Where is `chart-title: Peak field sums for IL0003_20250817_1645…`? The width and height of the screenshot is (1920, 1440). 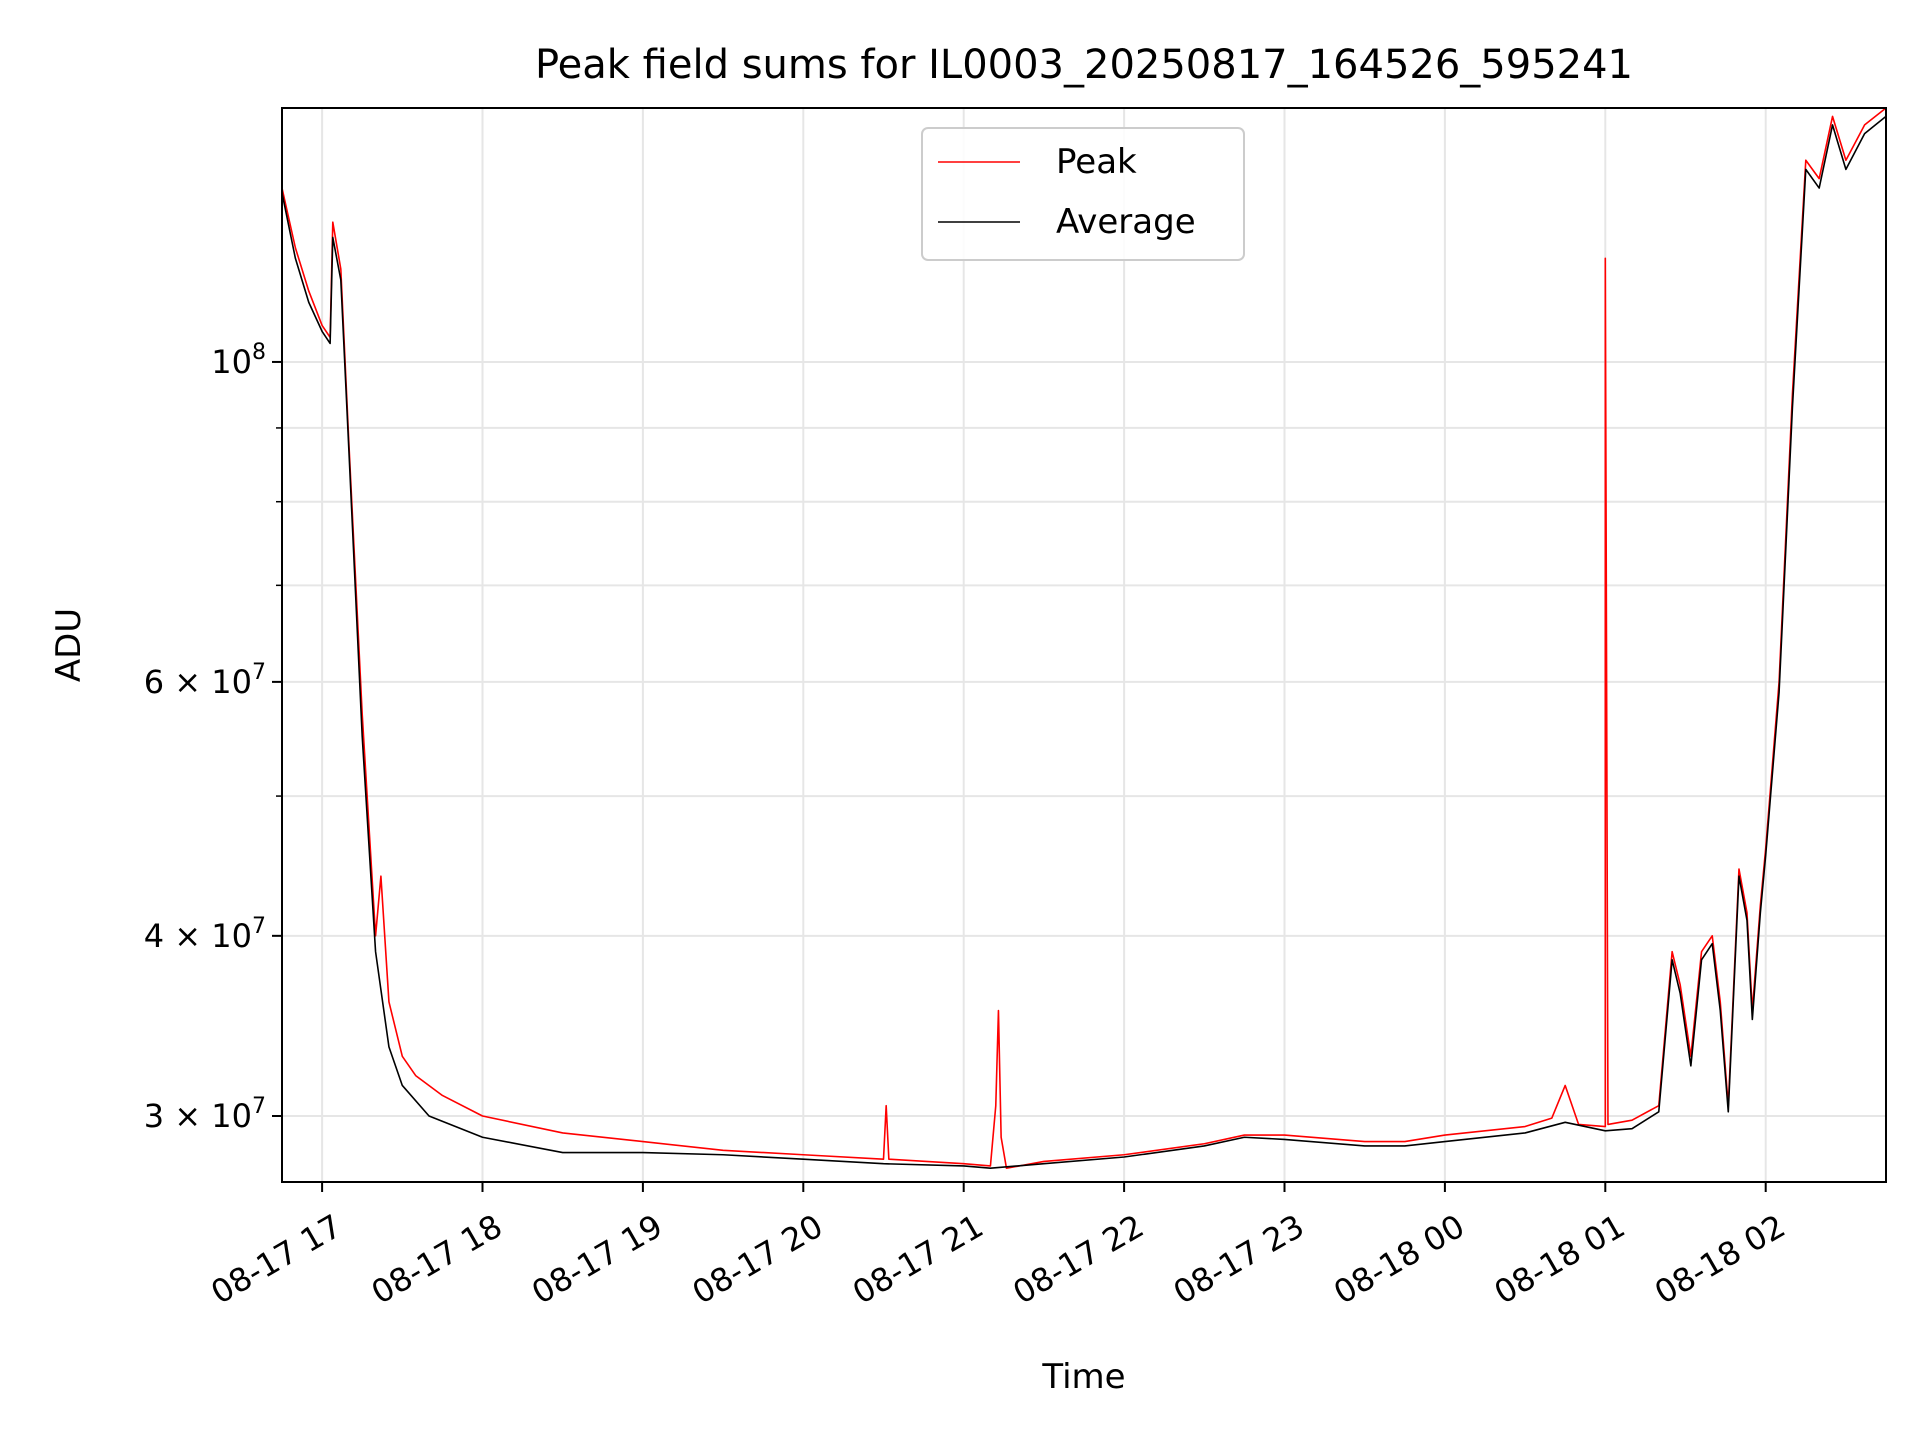 chart-title: Peak field sums for IL0003_20250817_1645… is located at coordinates (1084, 65).